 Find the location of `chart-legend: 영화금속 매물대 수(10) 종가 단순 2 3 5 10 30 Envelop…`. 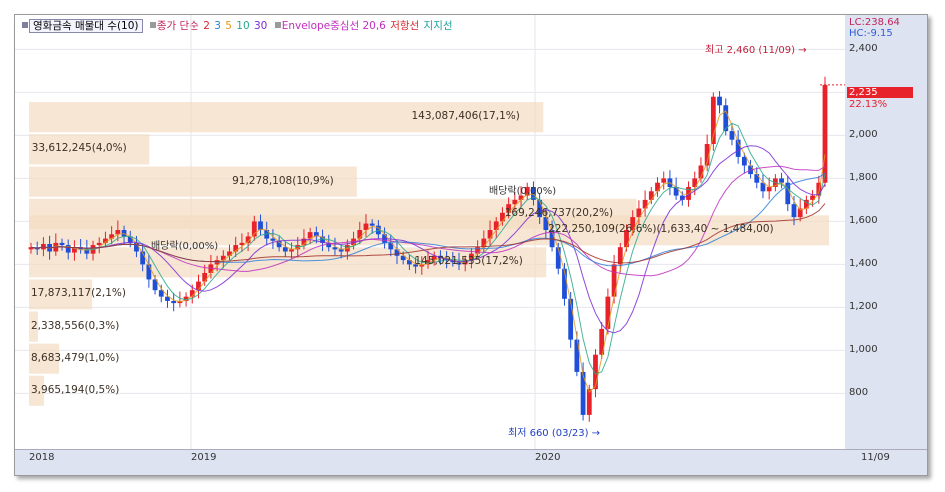

chart-legend: 영화금속 매물대 수(10) 종가 단순 2 3 5 10 30 Envelop… is located at coordinates (236, 26).